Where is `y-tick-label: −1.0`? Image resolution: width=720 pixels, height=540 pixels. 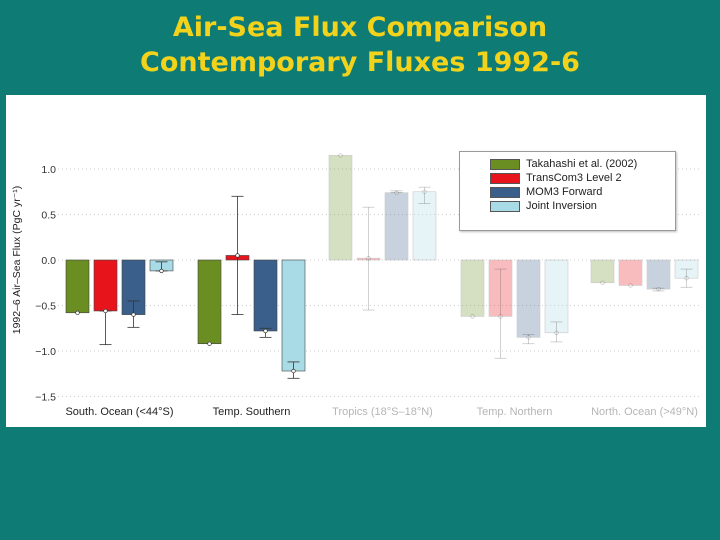 y-tick-label: −1.0 is located at coordinates (45, 352).